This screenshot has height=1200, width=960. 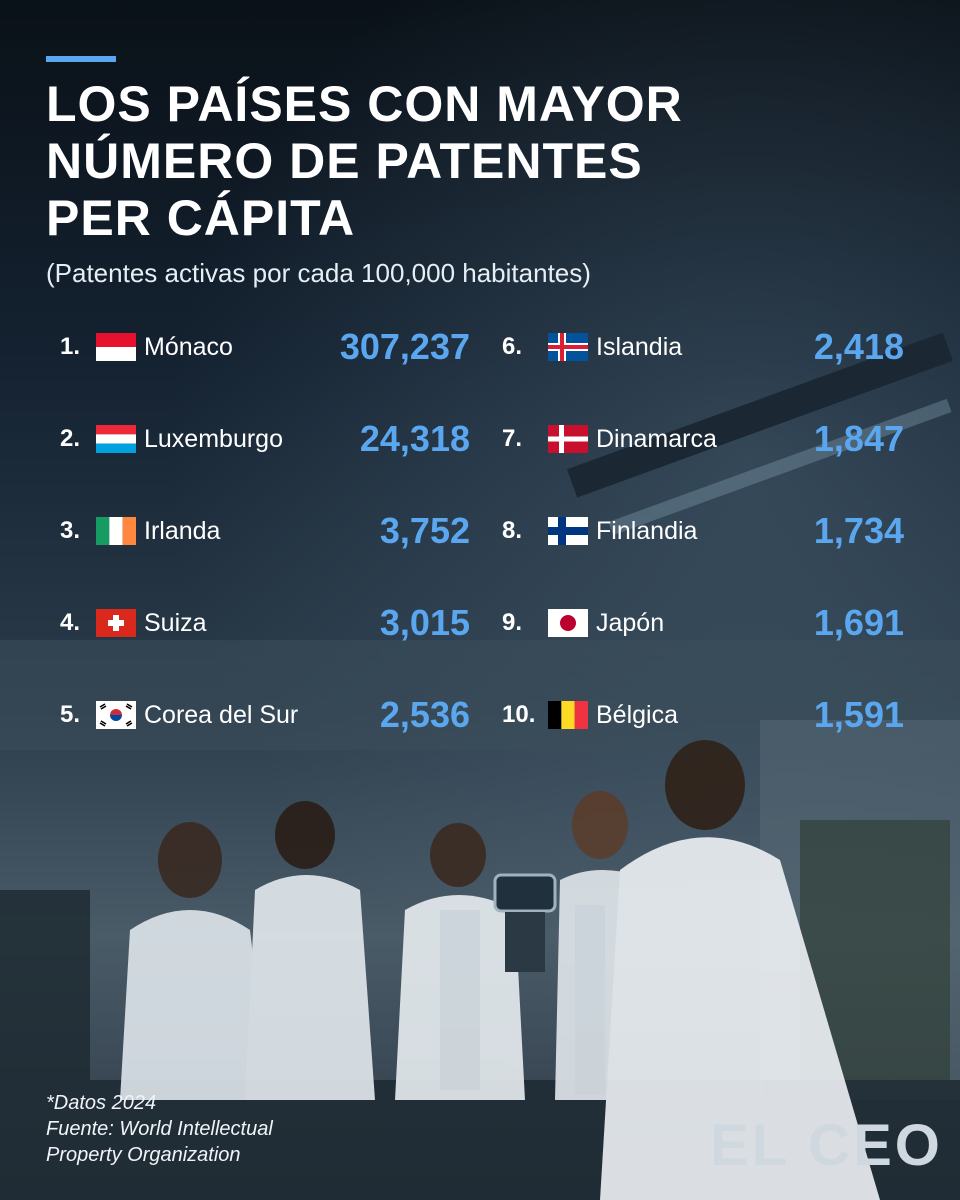 I want to click on country-label: Suiza, so click(x=175, y=622).